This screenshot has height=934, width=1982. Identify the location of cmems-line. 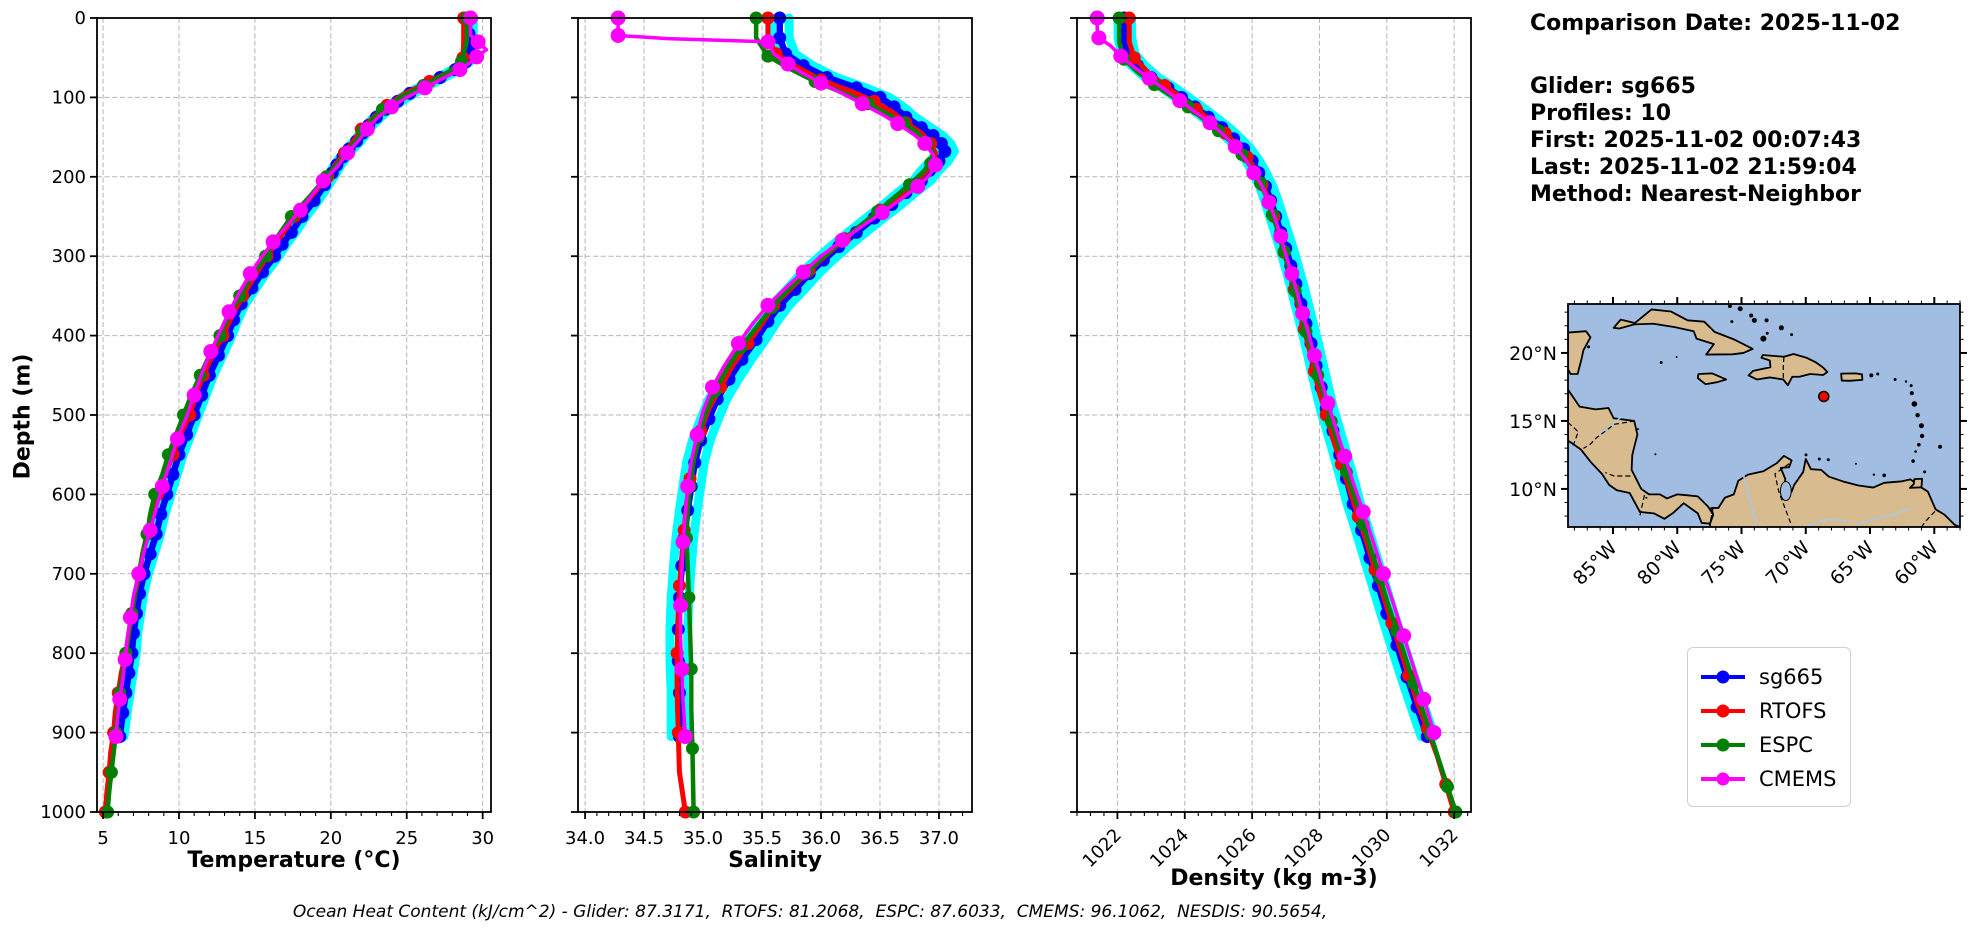
(777, 377).